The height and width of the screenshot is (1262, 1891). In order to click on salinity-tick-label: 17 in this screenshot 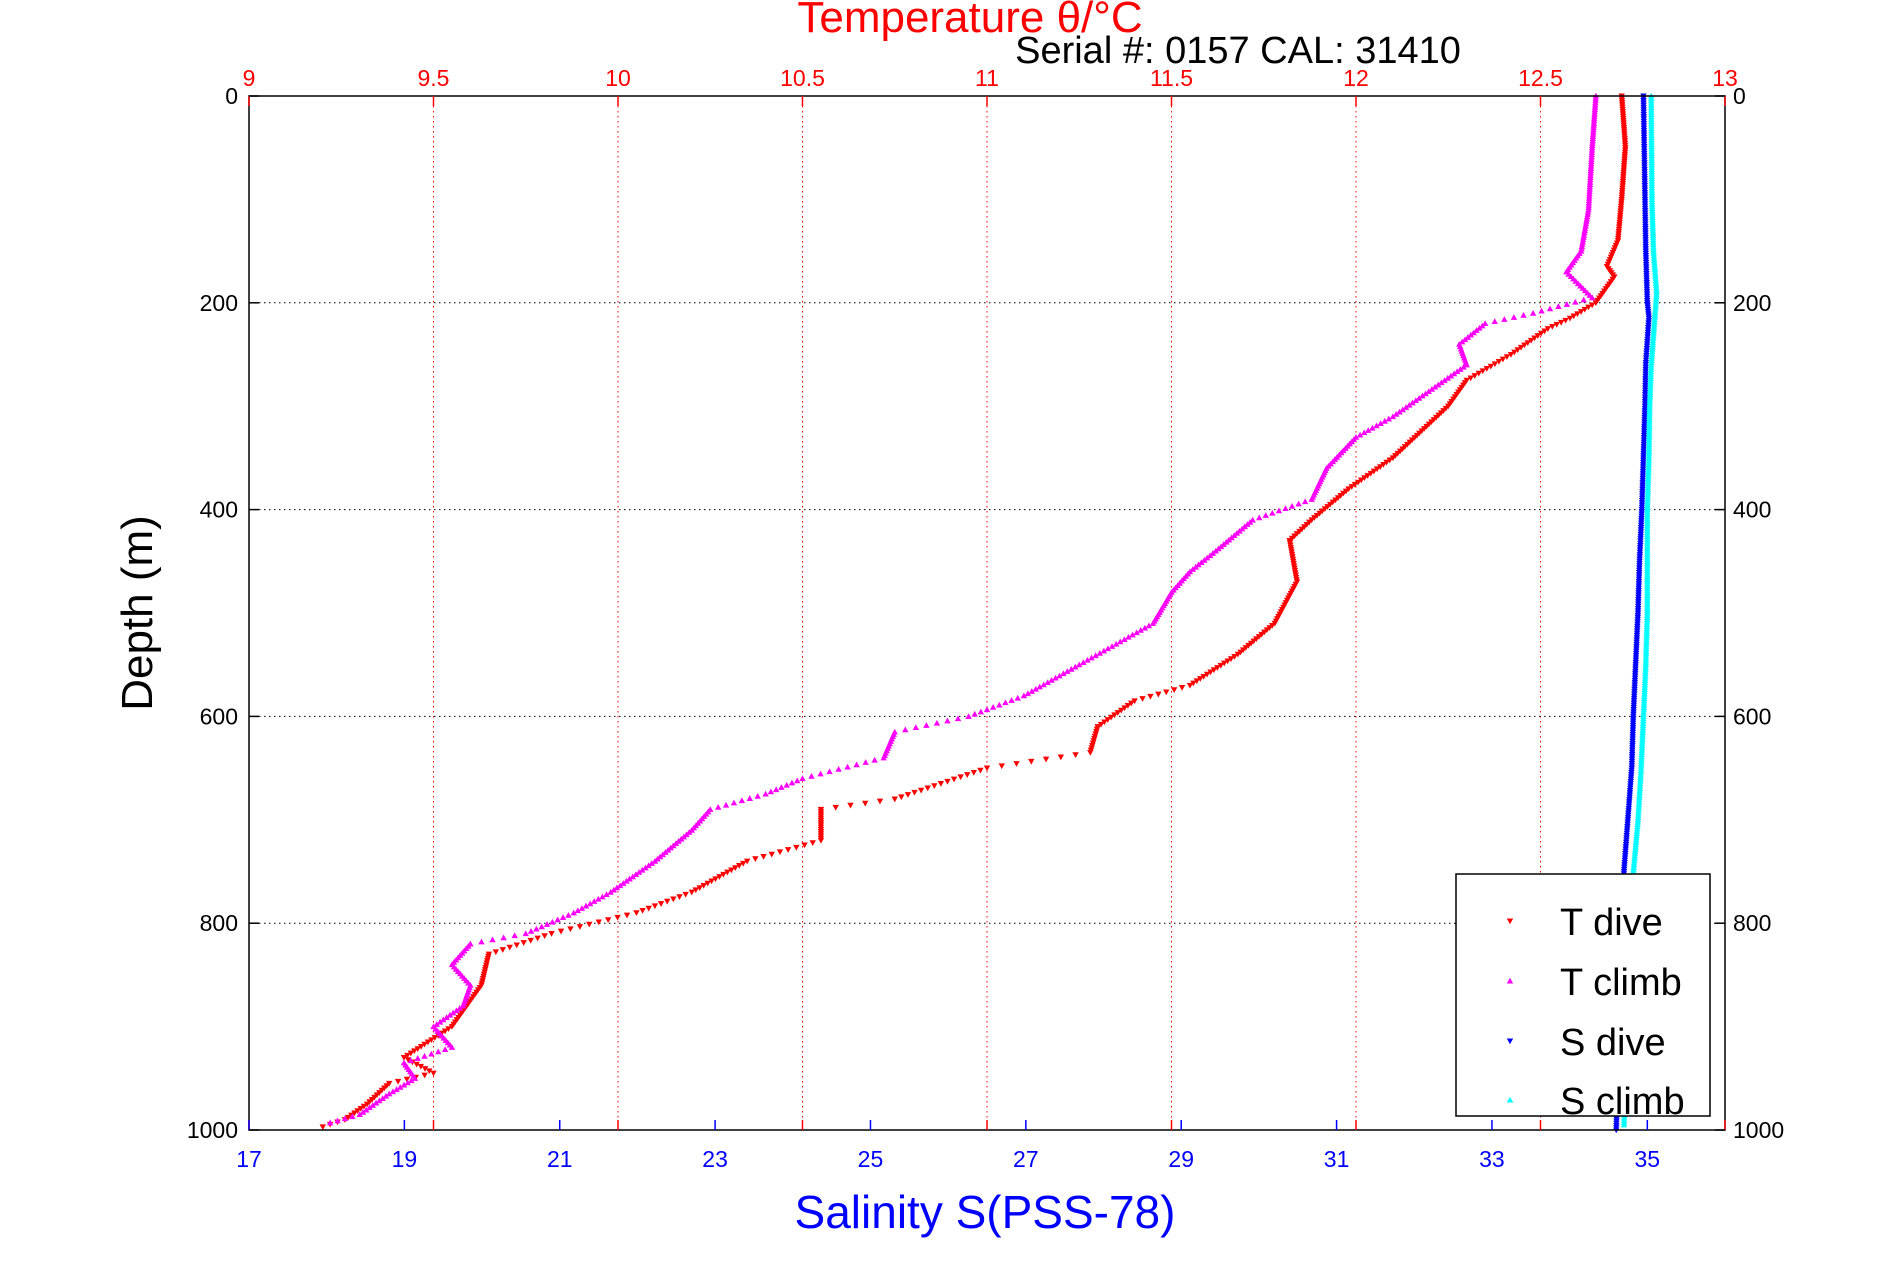, I will do `click(249, 1159)`.